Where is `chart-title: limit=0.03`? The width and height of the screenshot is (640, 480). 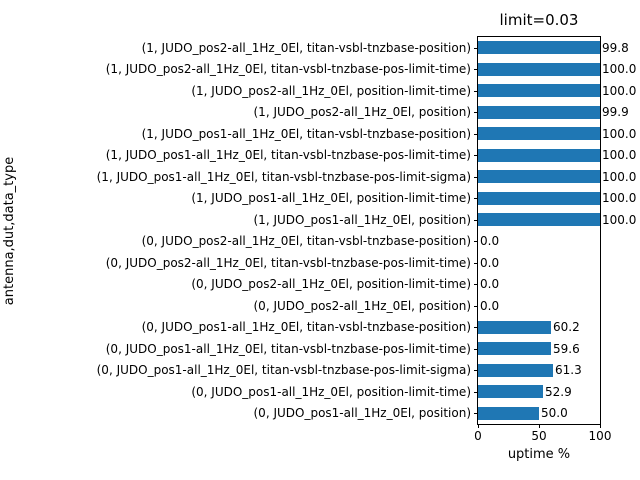
chart-title: limit=0.03 is located at coordinates (539, 20).